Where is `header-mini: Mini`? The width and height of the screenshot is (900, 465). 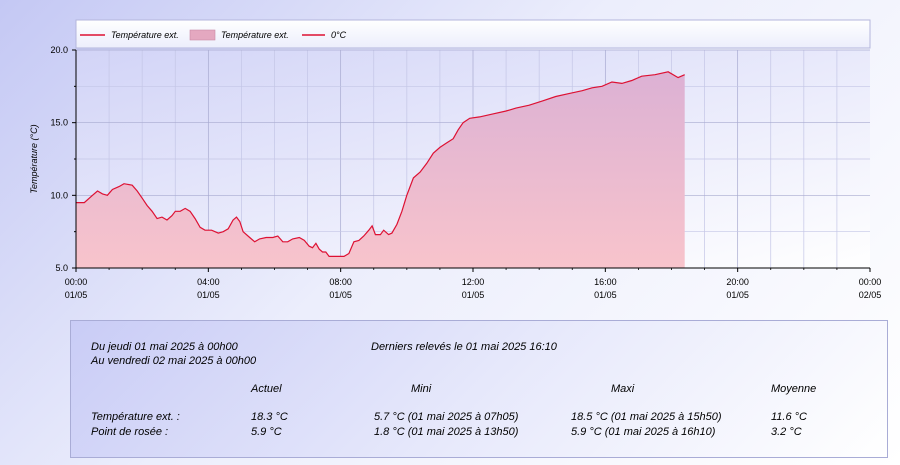 header-mini: Mini is located at coordinates (421, 389).